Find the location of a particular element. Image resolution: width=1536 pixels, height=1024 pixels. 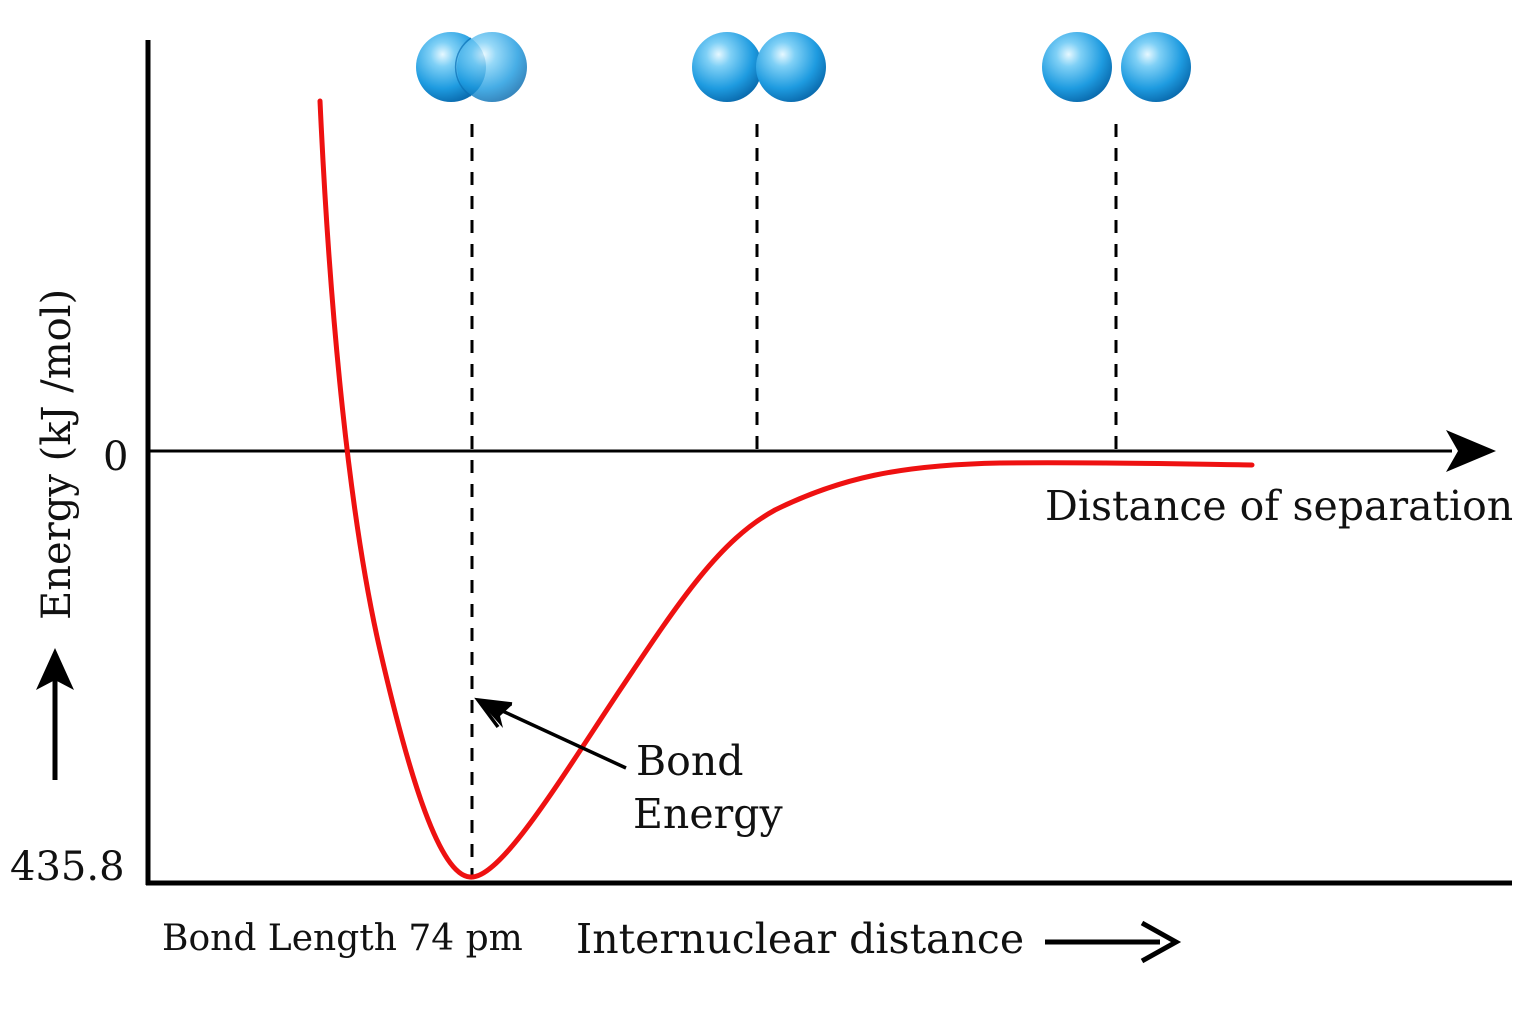

bond-length-label: Bond Length 74 pm is located at coordinates (342, 938).